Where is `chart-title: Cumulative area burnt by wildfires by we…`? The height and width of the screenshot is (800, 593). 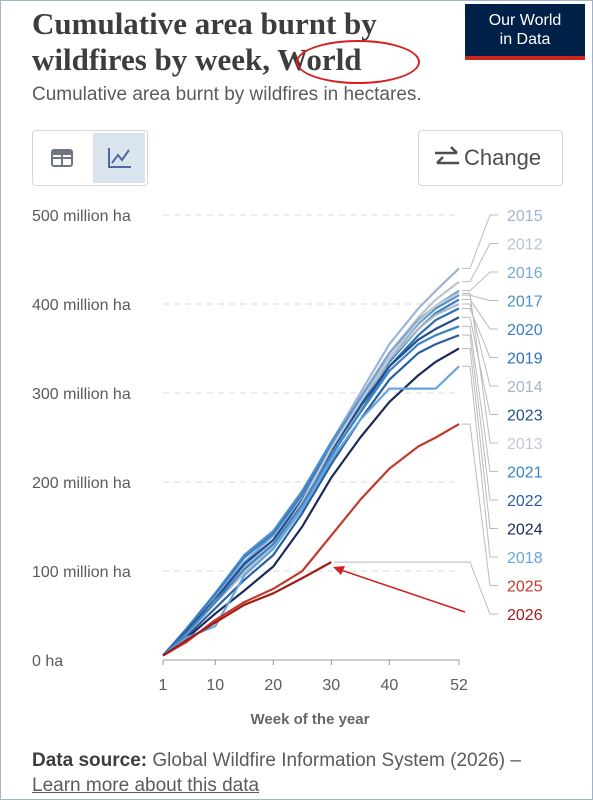 chart-title: Cumulative area burnt by wildfires by we… is located at coordinates (204, 41).